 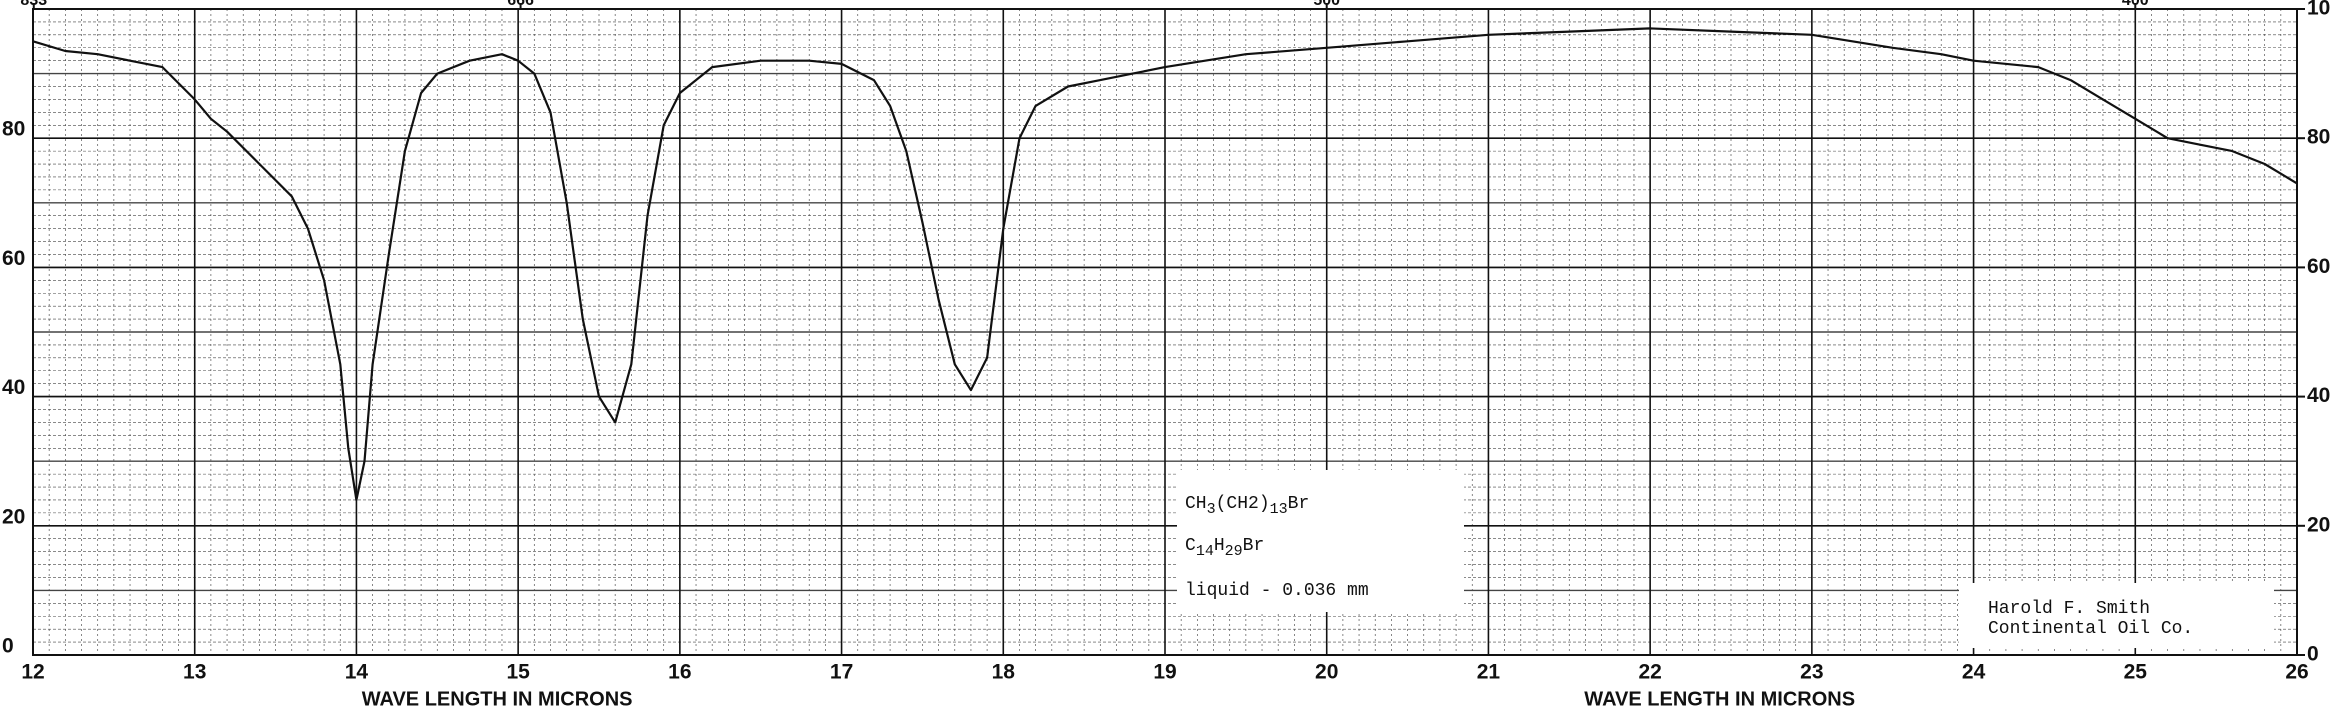 I want to click on x2-tick-label: 500, so click(x=1326, y=4).